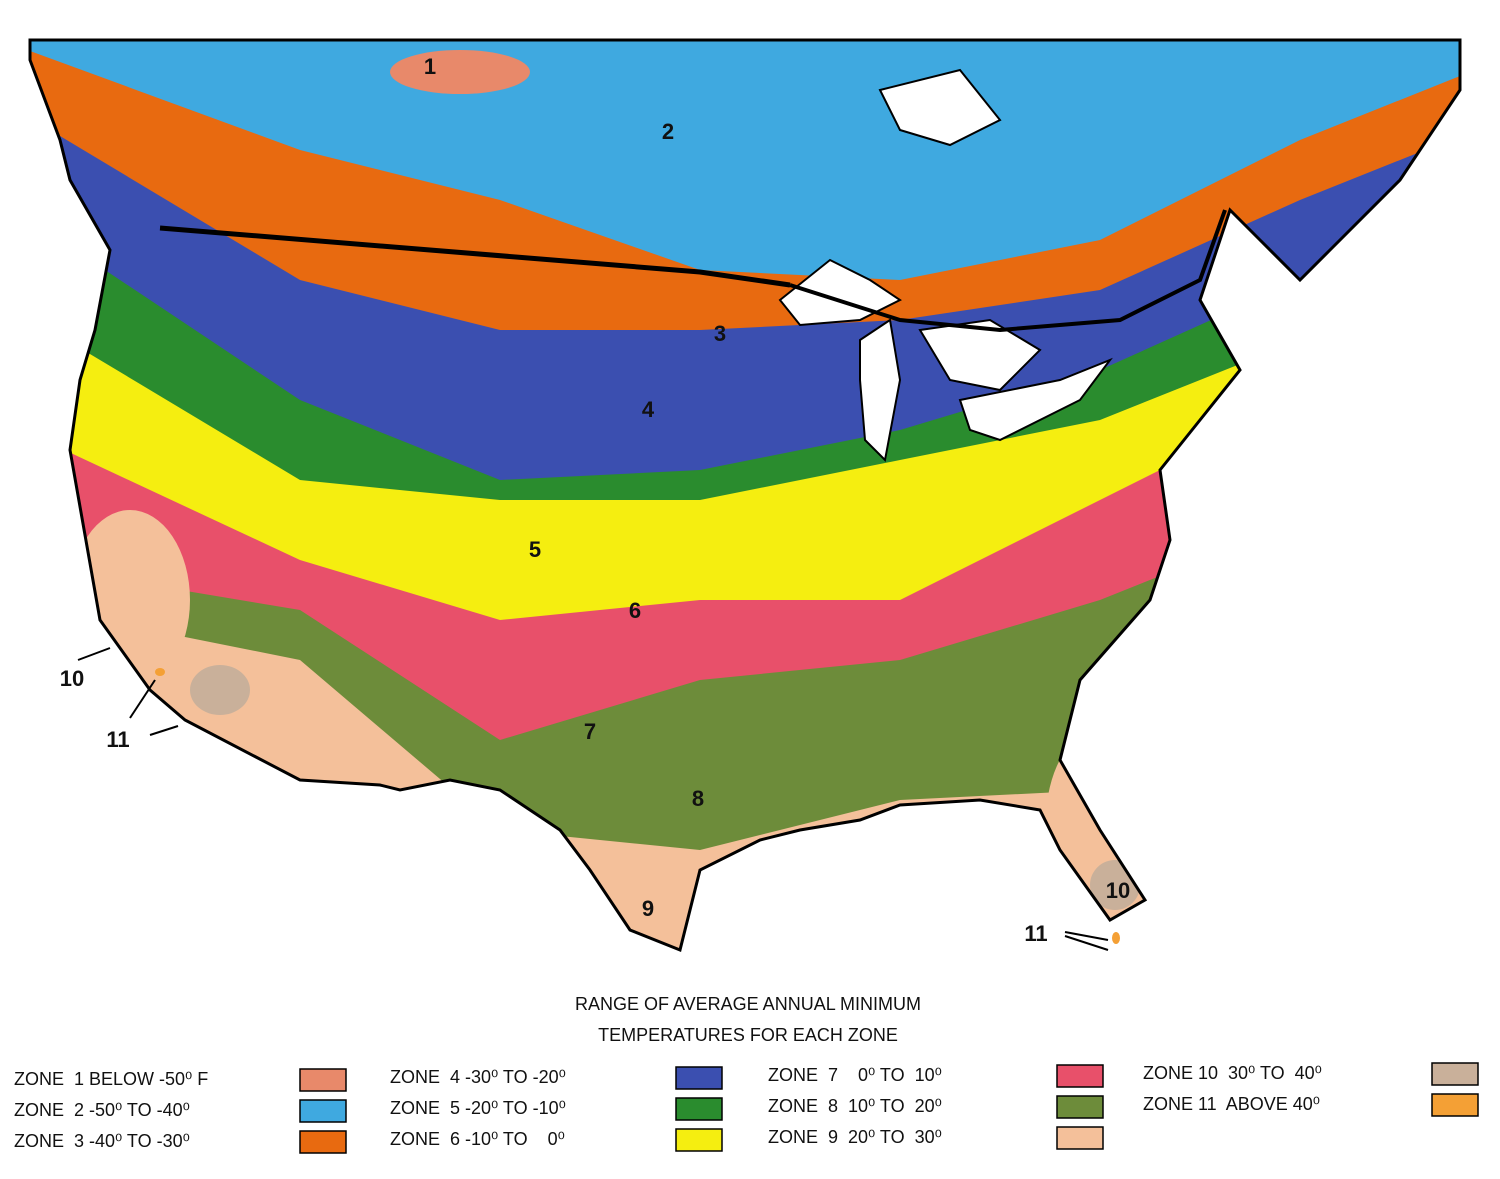  I want to click on legend-label: ZONE 8 10⁰ TO 20⁰, so click(855, 1106).